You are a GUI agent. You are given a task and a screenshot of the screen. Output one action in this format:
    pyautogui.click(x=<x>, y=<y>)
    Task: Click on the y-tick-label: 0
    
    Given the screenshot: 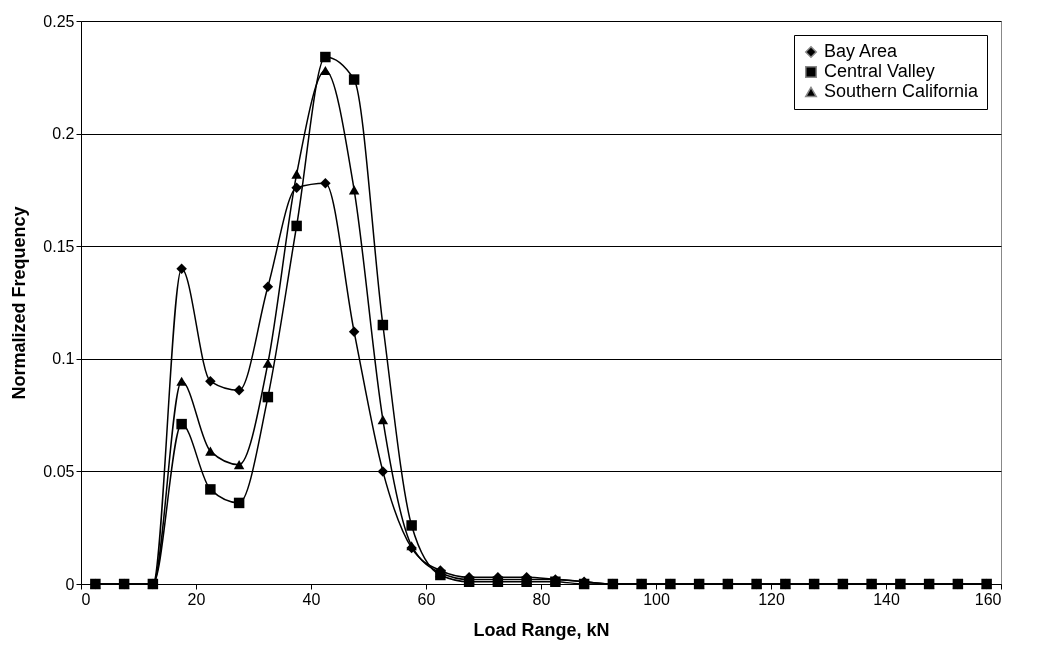 What is the action you would take?
    pyautogui.click(x=70, y=584)
    